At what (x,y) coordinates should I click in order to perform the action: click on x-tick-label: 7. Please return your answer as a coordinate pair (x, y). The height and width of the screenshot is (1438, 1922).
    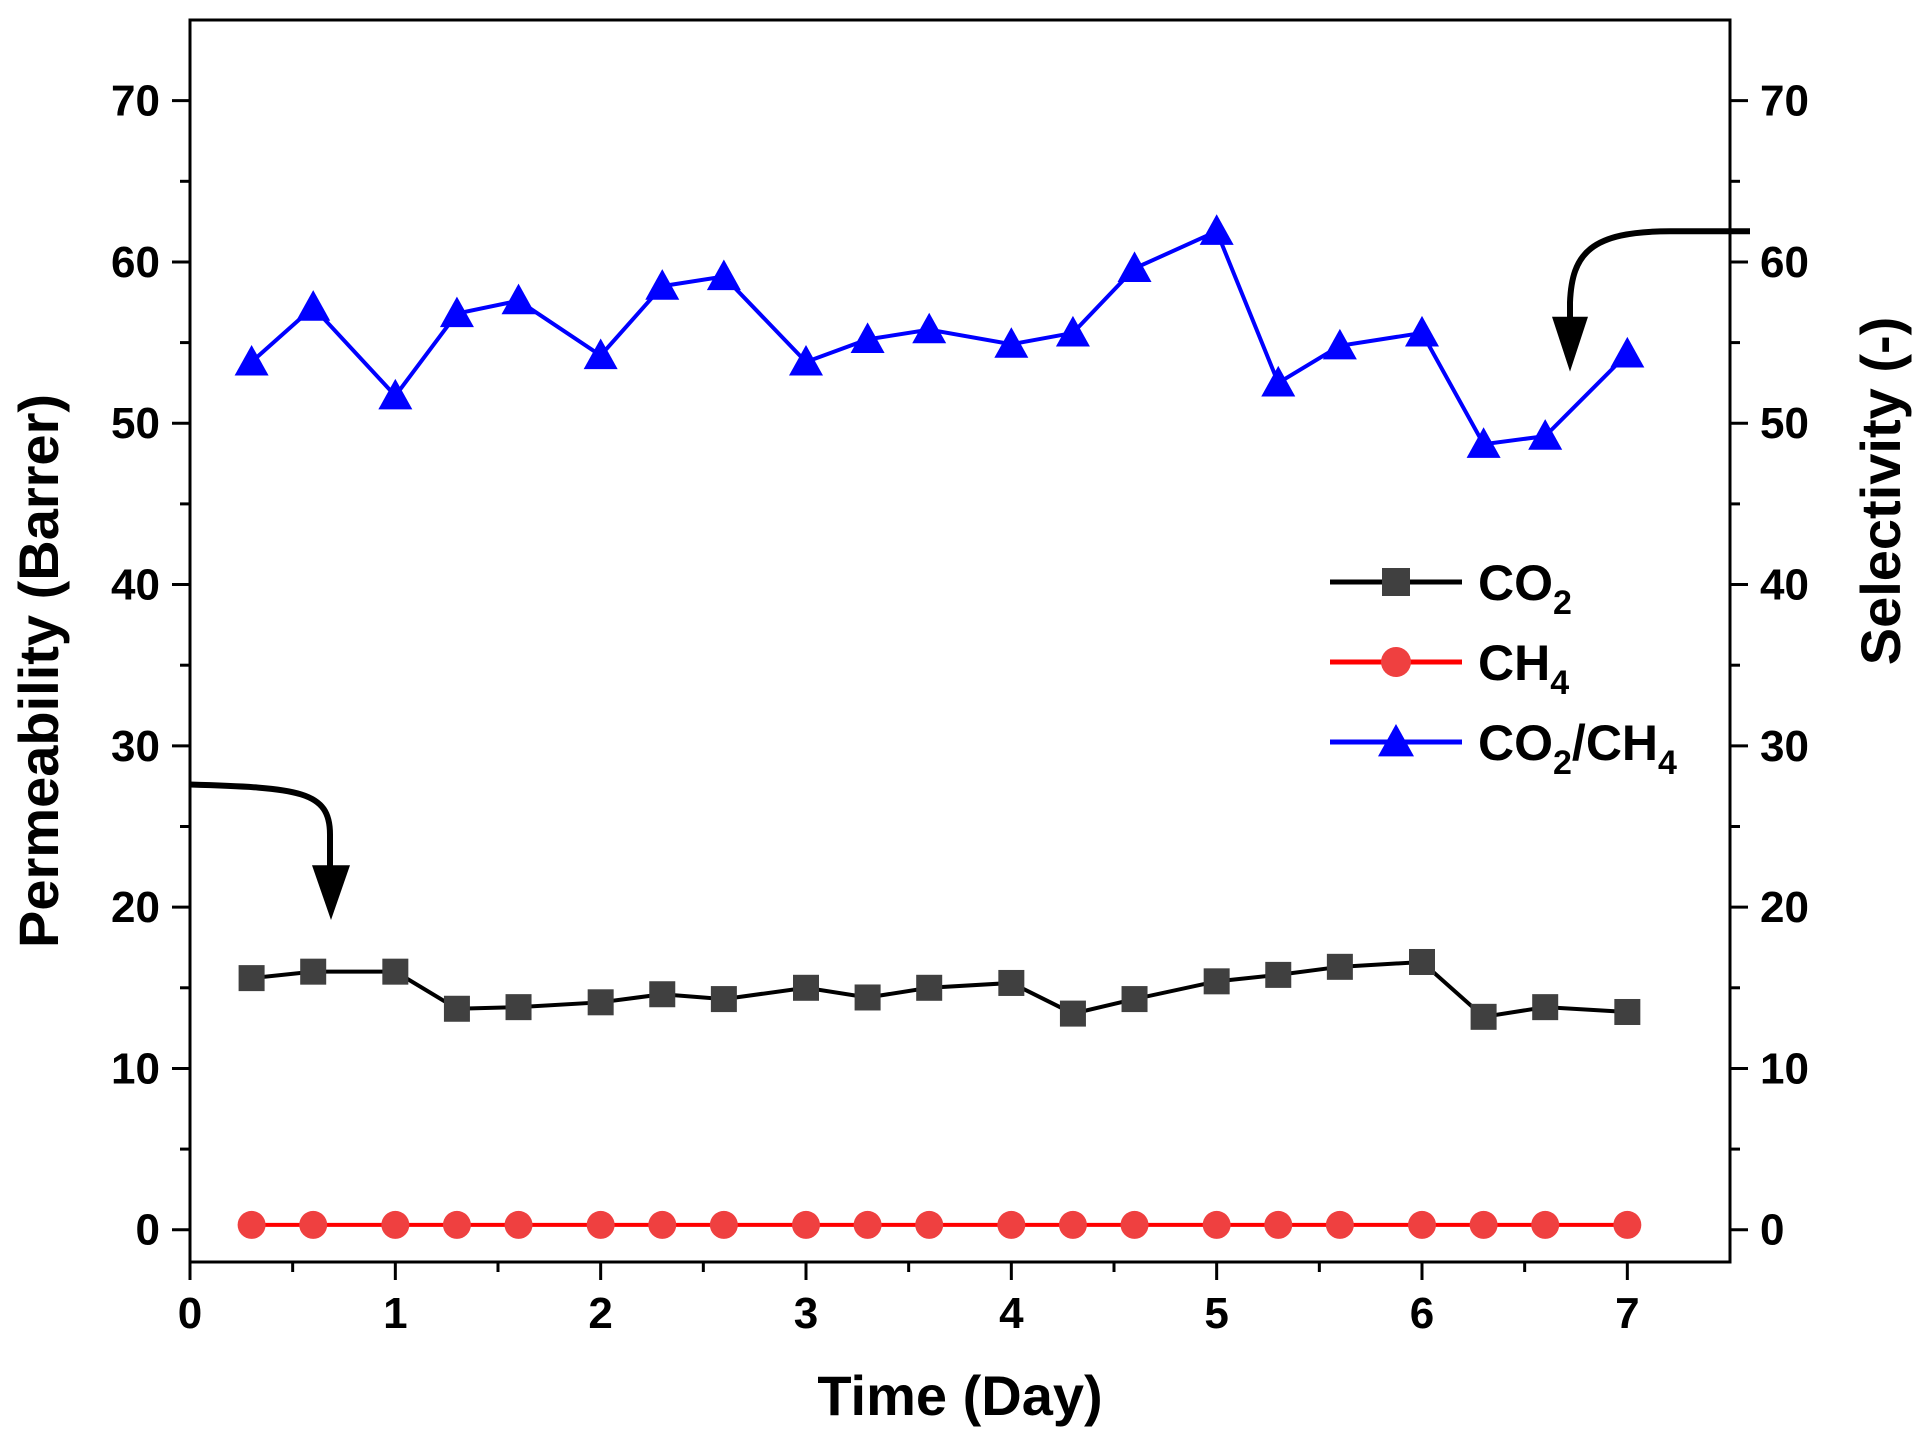
    Looking at the image, I should click on (1627, 1313).